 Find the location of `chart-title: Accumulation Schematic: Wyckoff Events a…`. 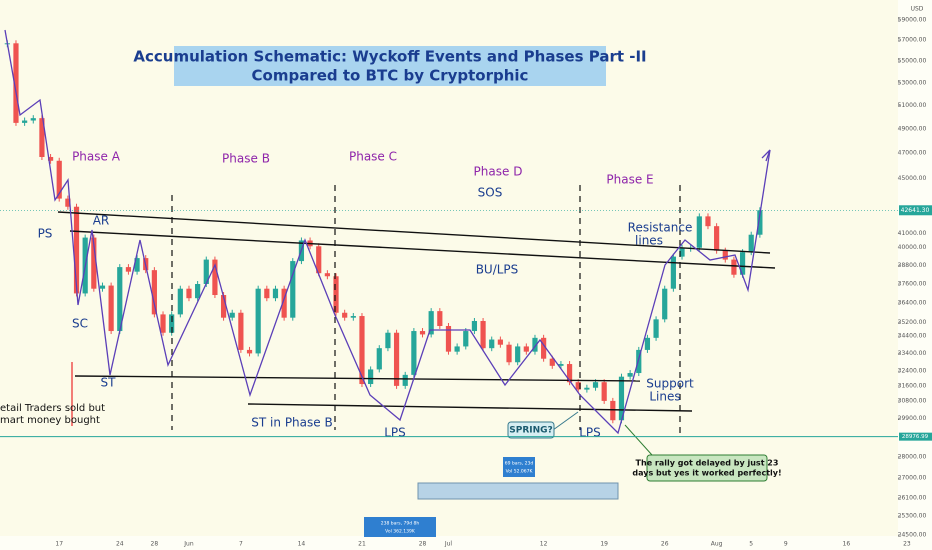

chart-title: Accumulation Schematic: Wyckoff Events a… is located at coordinates (389, 57).